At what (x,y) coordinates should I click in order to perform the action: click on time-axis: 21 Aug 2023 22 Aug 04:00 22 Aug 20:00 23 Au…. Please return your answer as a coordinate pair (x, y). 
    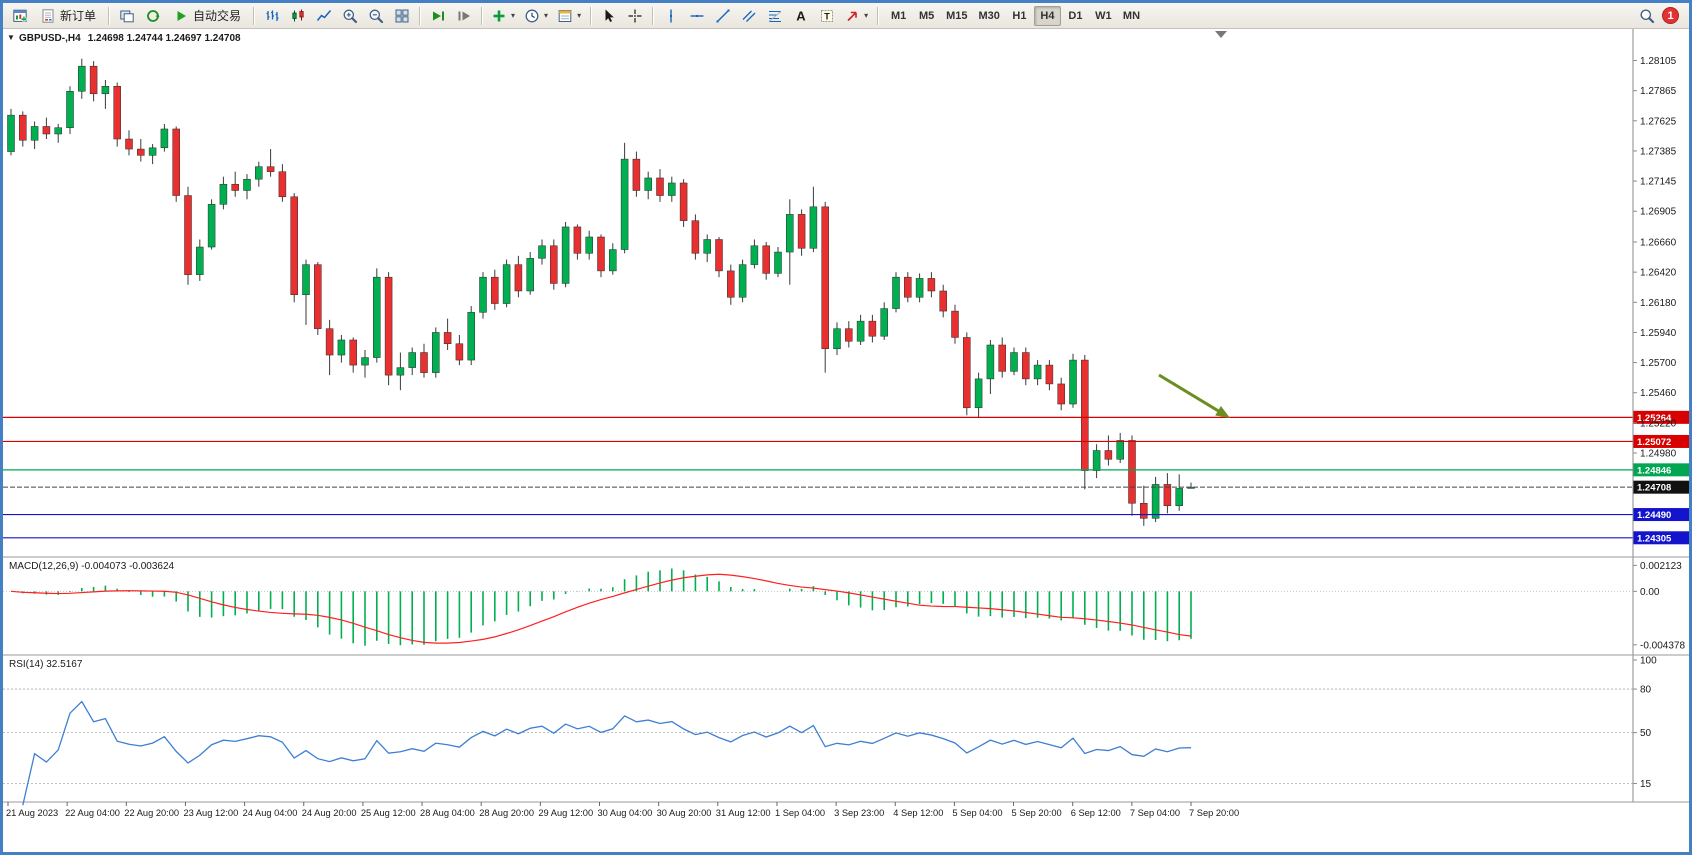
    Looking at the image, I should click on (622, 810).